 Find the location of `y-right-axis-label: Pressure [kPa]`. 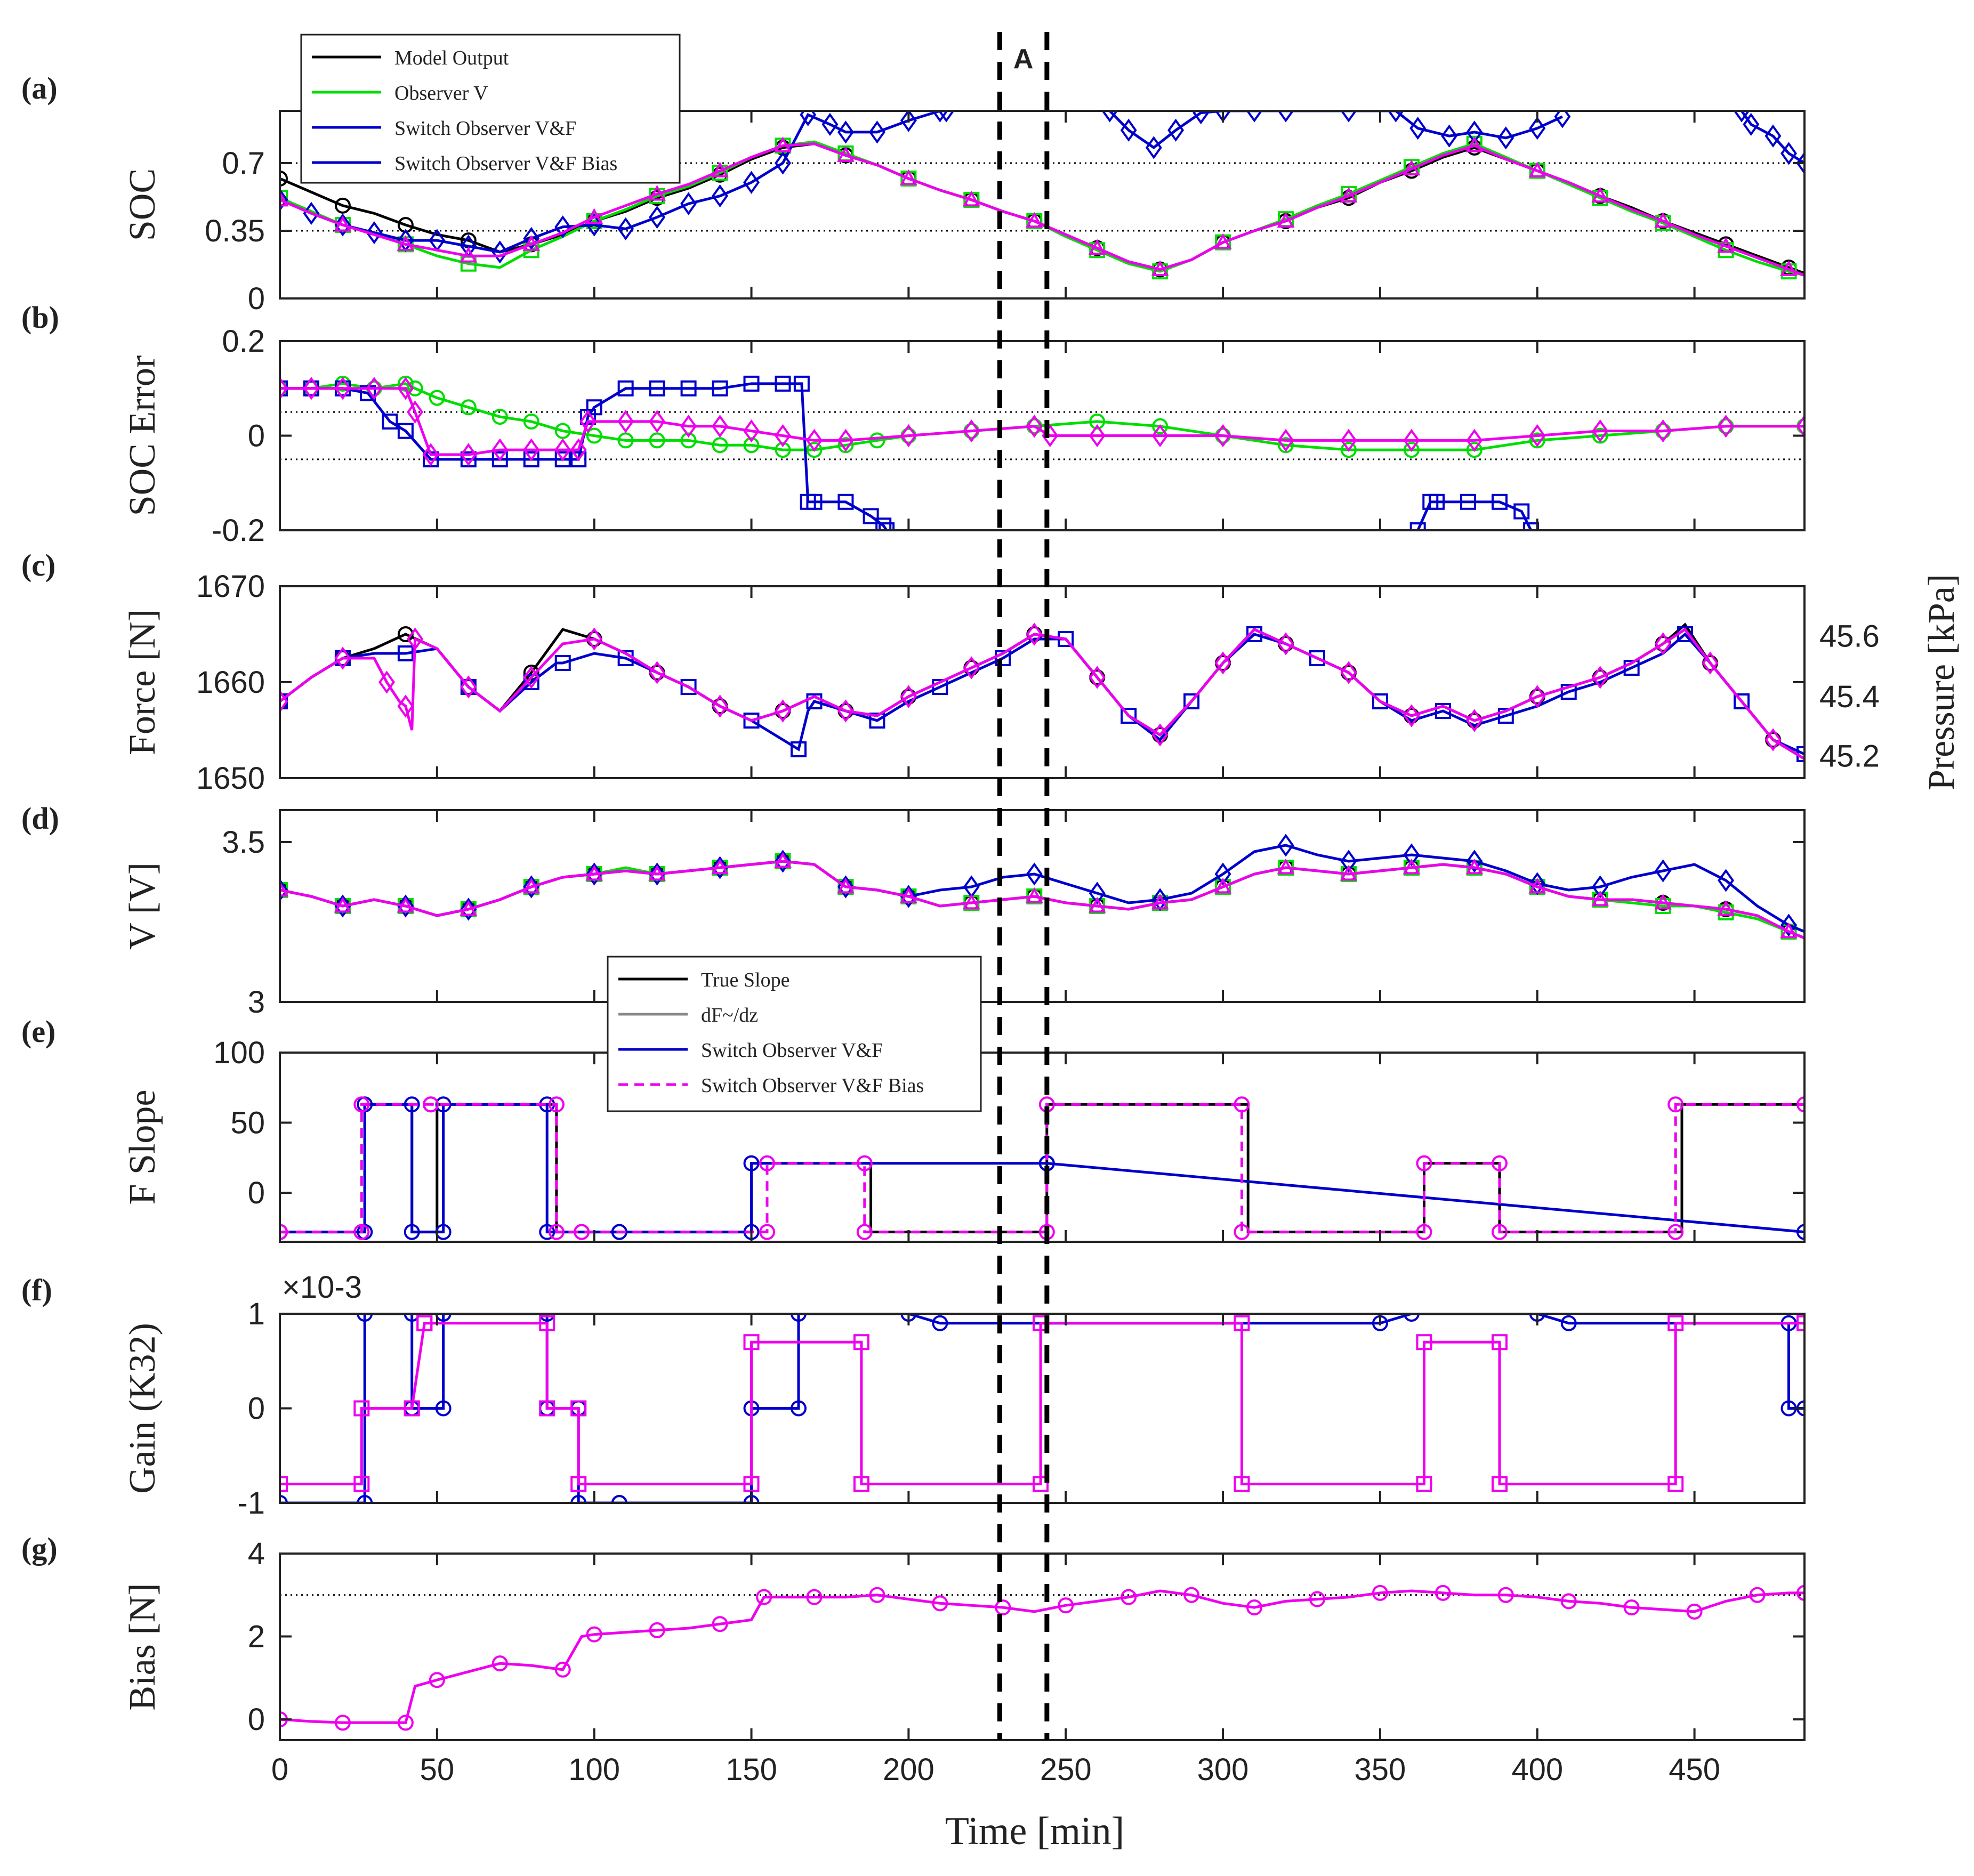

y-right-axis-label: Pressure [kPa] is located at coordinates (1941, 682).